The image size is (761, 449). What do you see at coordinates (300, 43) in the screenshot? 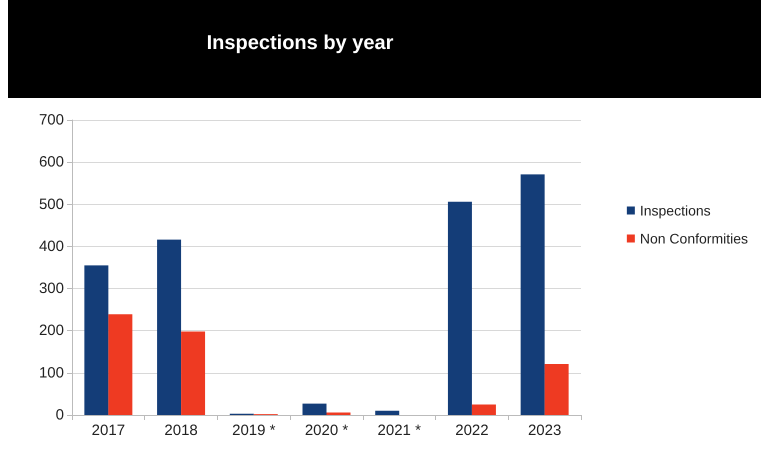
I see `chart-title: Inspections by year` at bounding box center [300, 43].